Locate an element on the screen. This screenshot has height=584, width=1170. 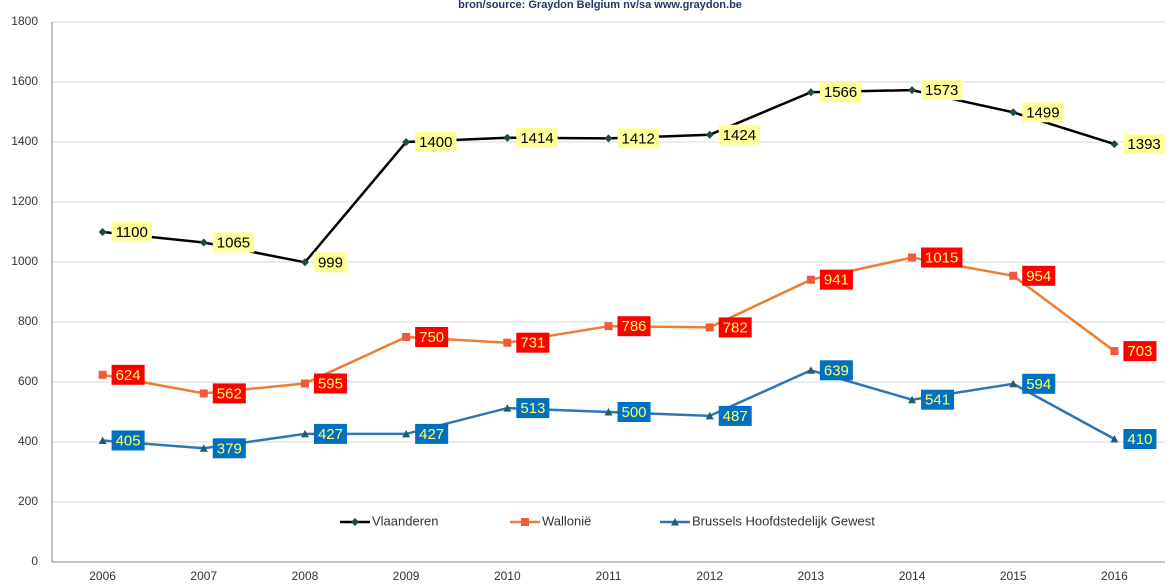
x-tick-label: 2013 is located at coordinates (811, 576).